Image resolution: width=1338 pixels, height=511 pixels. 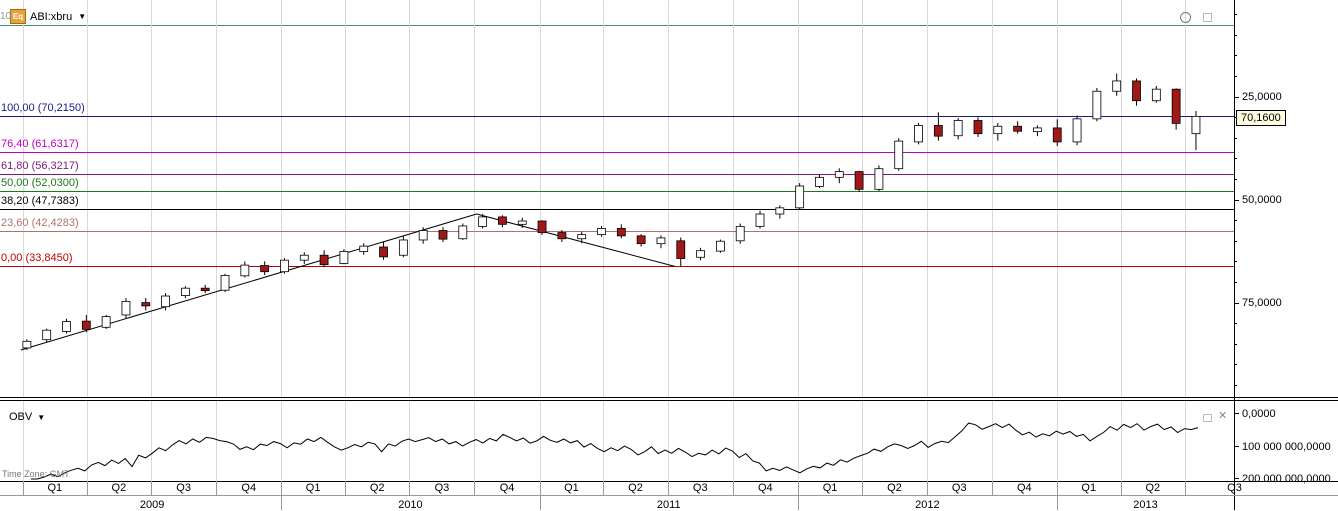 What do you see at coordinates (40, 200) in the screenshot?
I see `fib-label: 38,20 (47,7383)` at bounding box center [40, 200].